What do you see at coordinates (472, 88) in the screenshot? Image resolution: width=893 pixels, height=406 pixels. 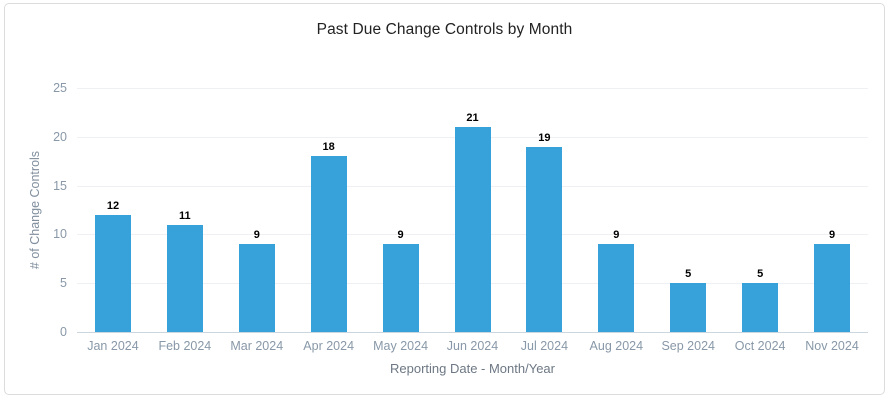 I see `gridline` at bounding box center [472, 88].